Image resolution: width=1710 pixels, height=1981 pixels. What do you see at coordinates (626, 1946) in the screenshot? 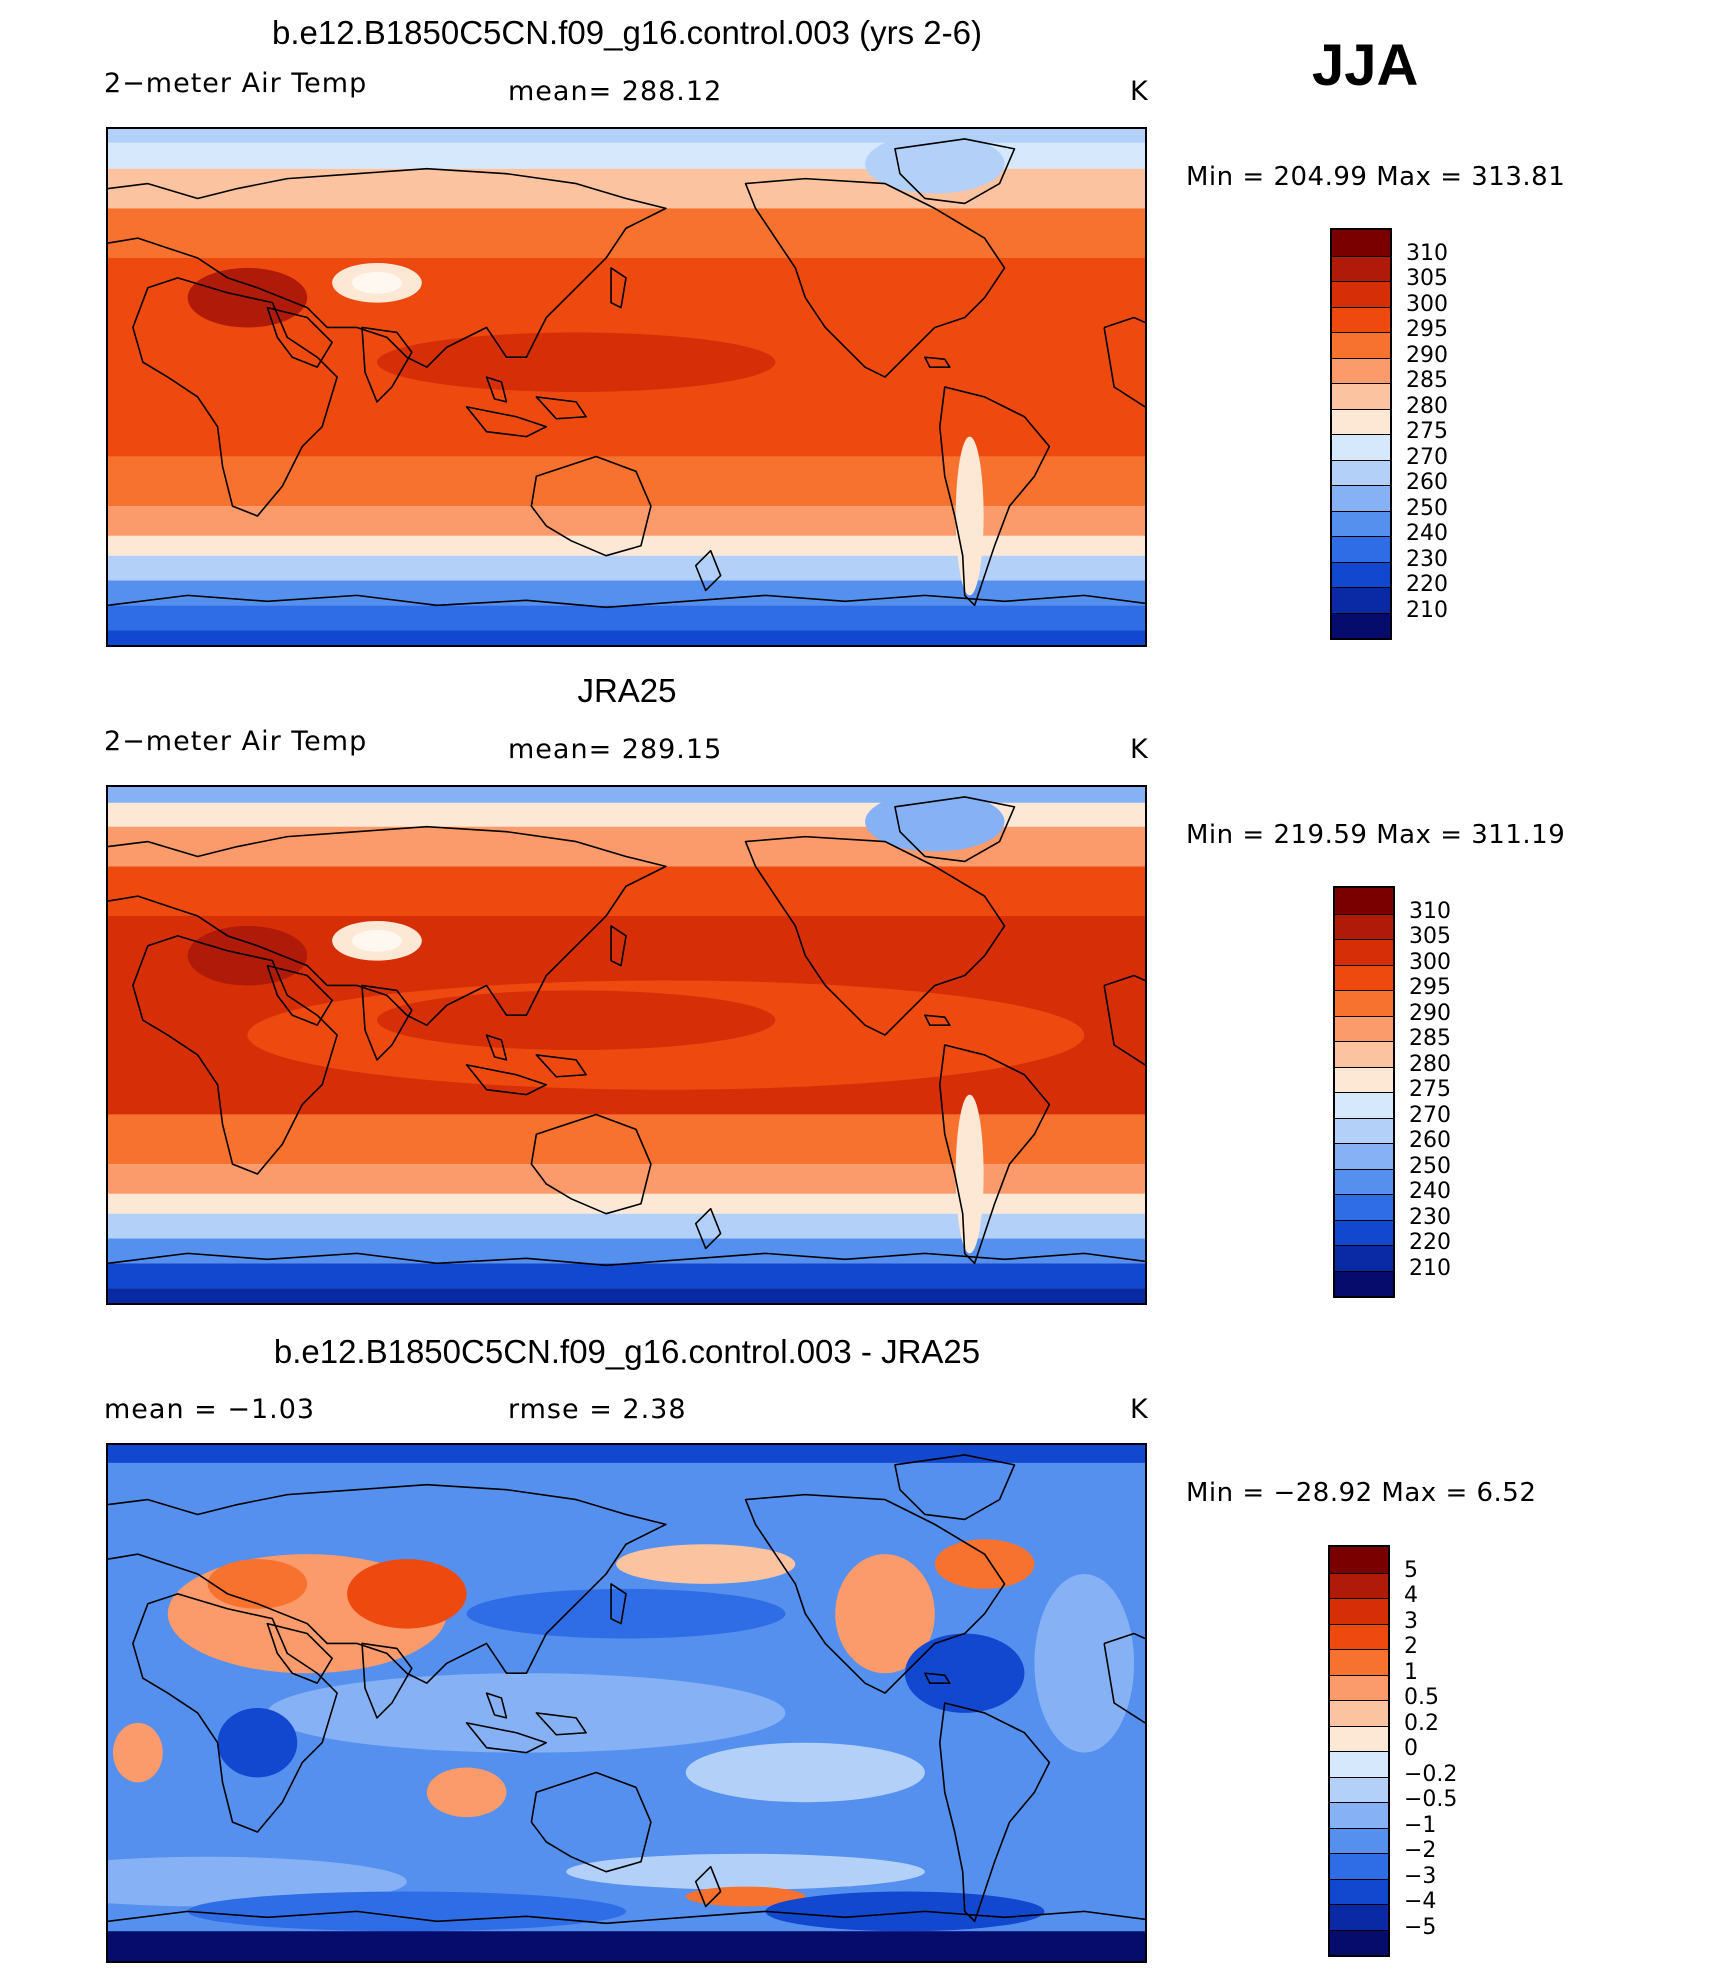
I see `diff-antarctic` at bounding box center [626, 1946].